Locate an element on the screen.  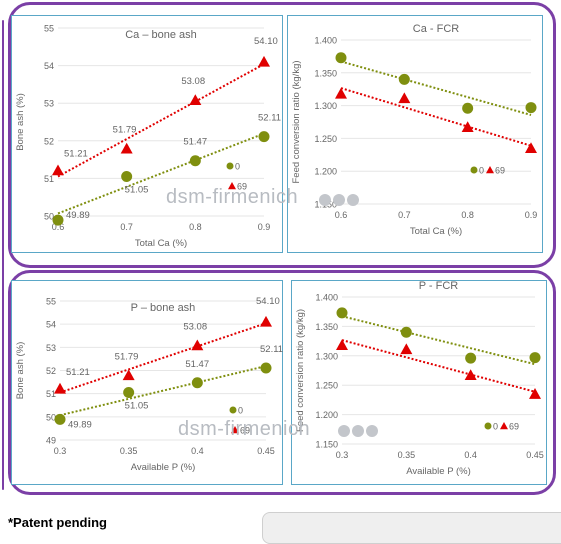
bottom-grey-box is located at coordinates (411, 528).